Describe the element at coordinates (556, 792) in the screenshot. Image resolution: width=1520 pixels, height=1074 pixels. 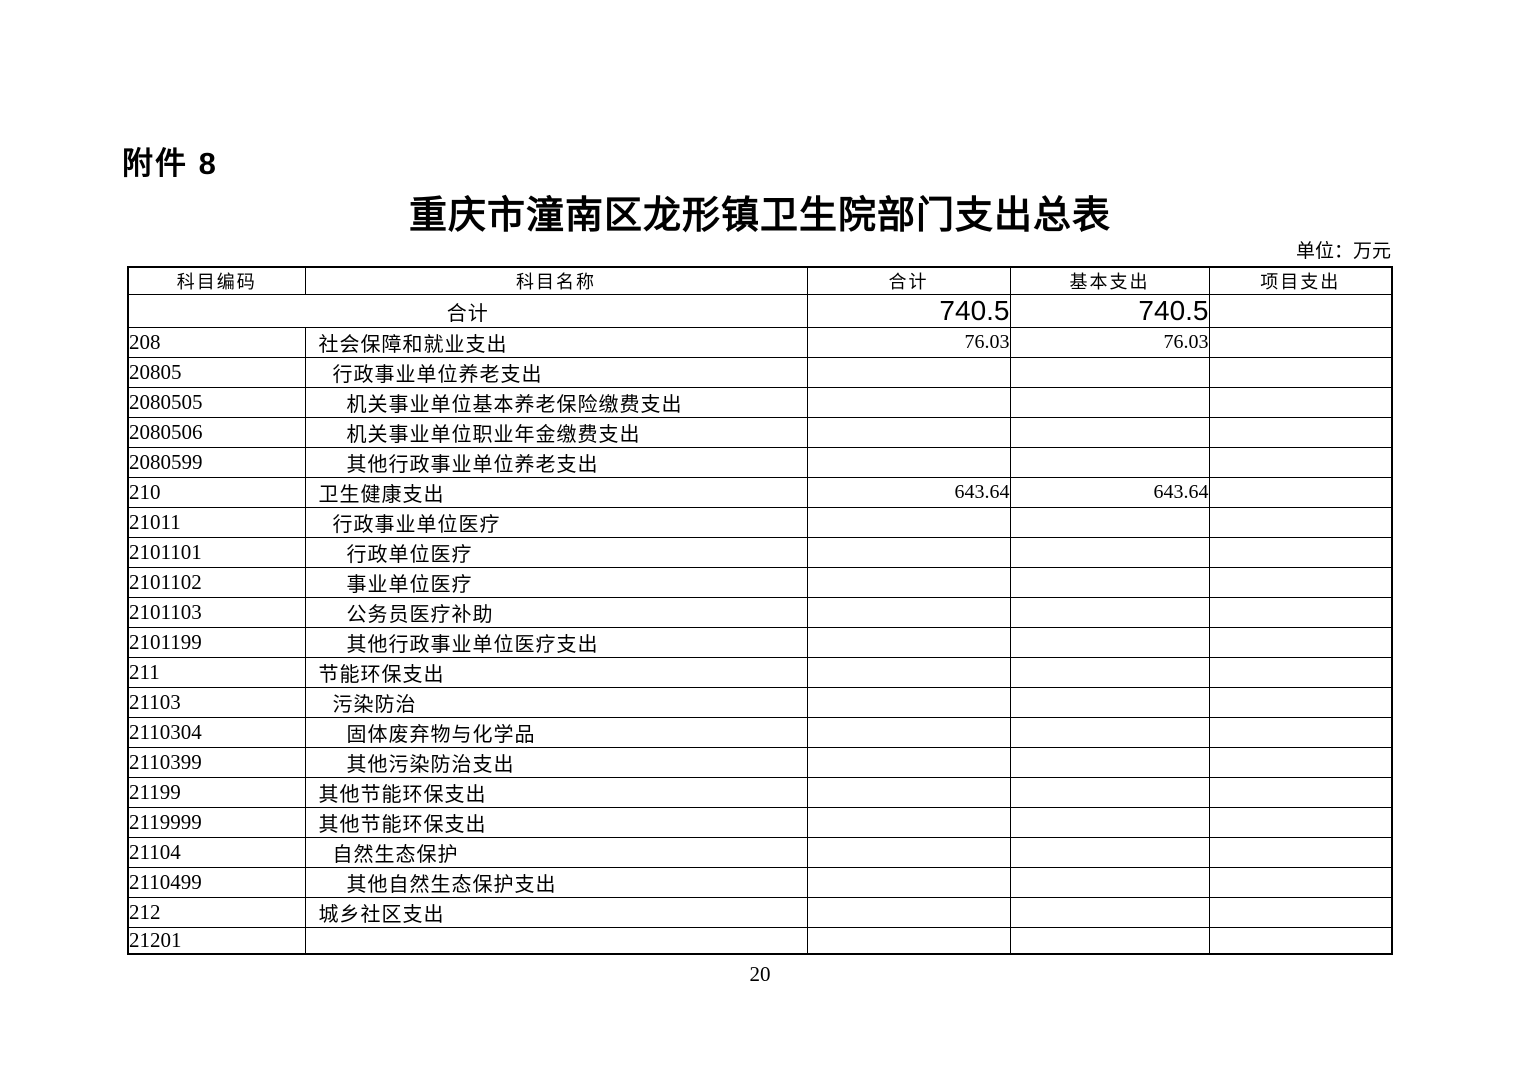
I see `name-cell: 其他节能环保支出` at that location.